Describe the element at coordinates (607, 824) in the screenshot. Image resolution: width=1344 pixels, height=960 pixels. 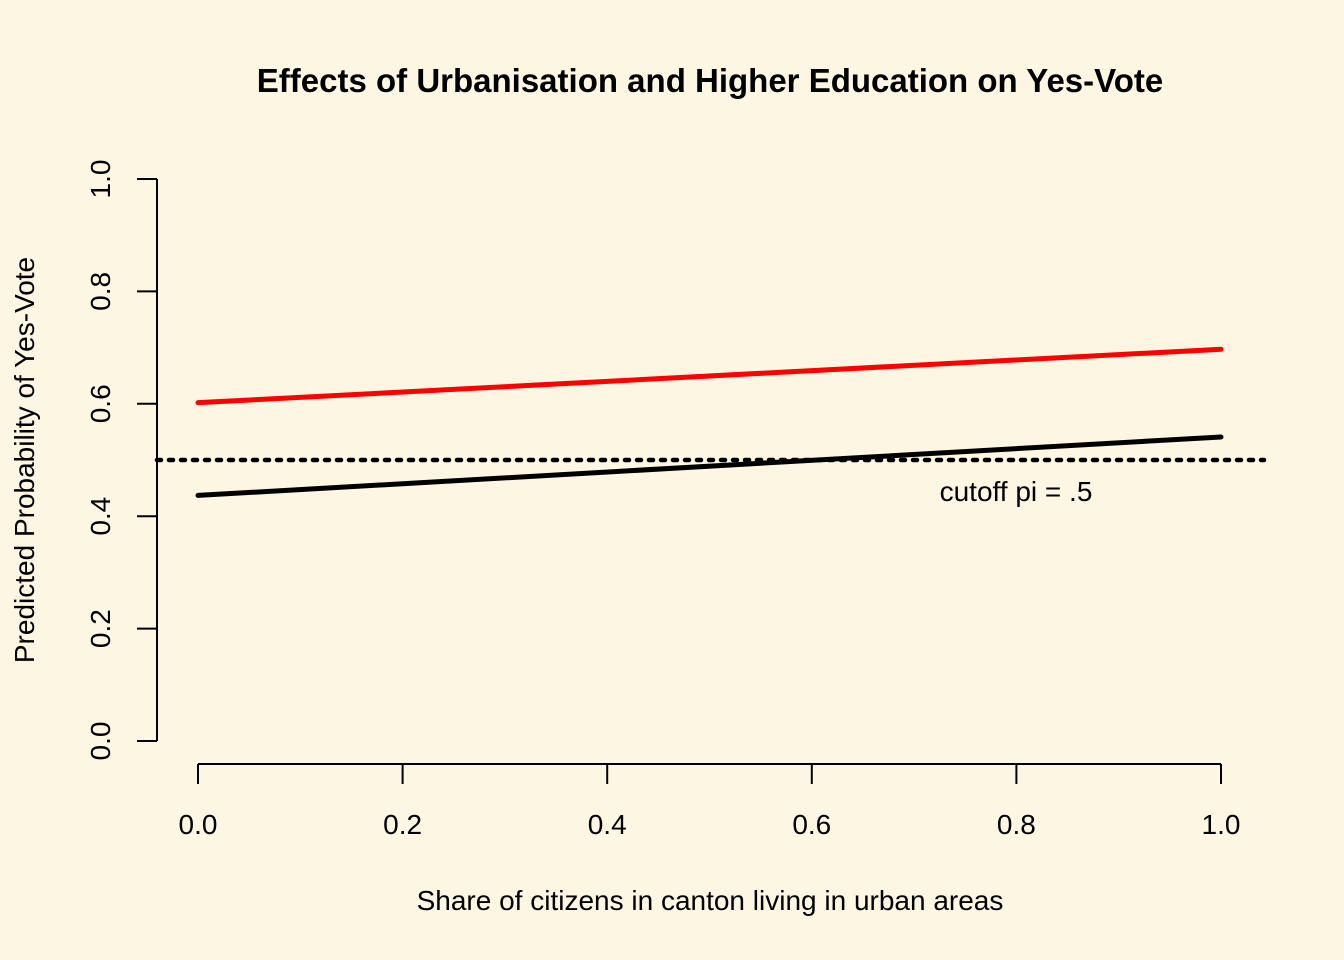
I see `x-tick-label: 0.4` at that location.